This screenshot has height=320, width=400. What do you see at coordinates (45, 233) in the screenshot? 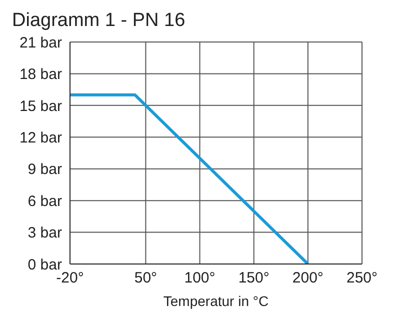
I see `y-tick-label: 3 bar` at bounding box center [45, 233].